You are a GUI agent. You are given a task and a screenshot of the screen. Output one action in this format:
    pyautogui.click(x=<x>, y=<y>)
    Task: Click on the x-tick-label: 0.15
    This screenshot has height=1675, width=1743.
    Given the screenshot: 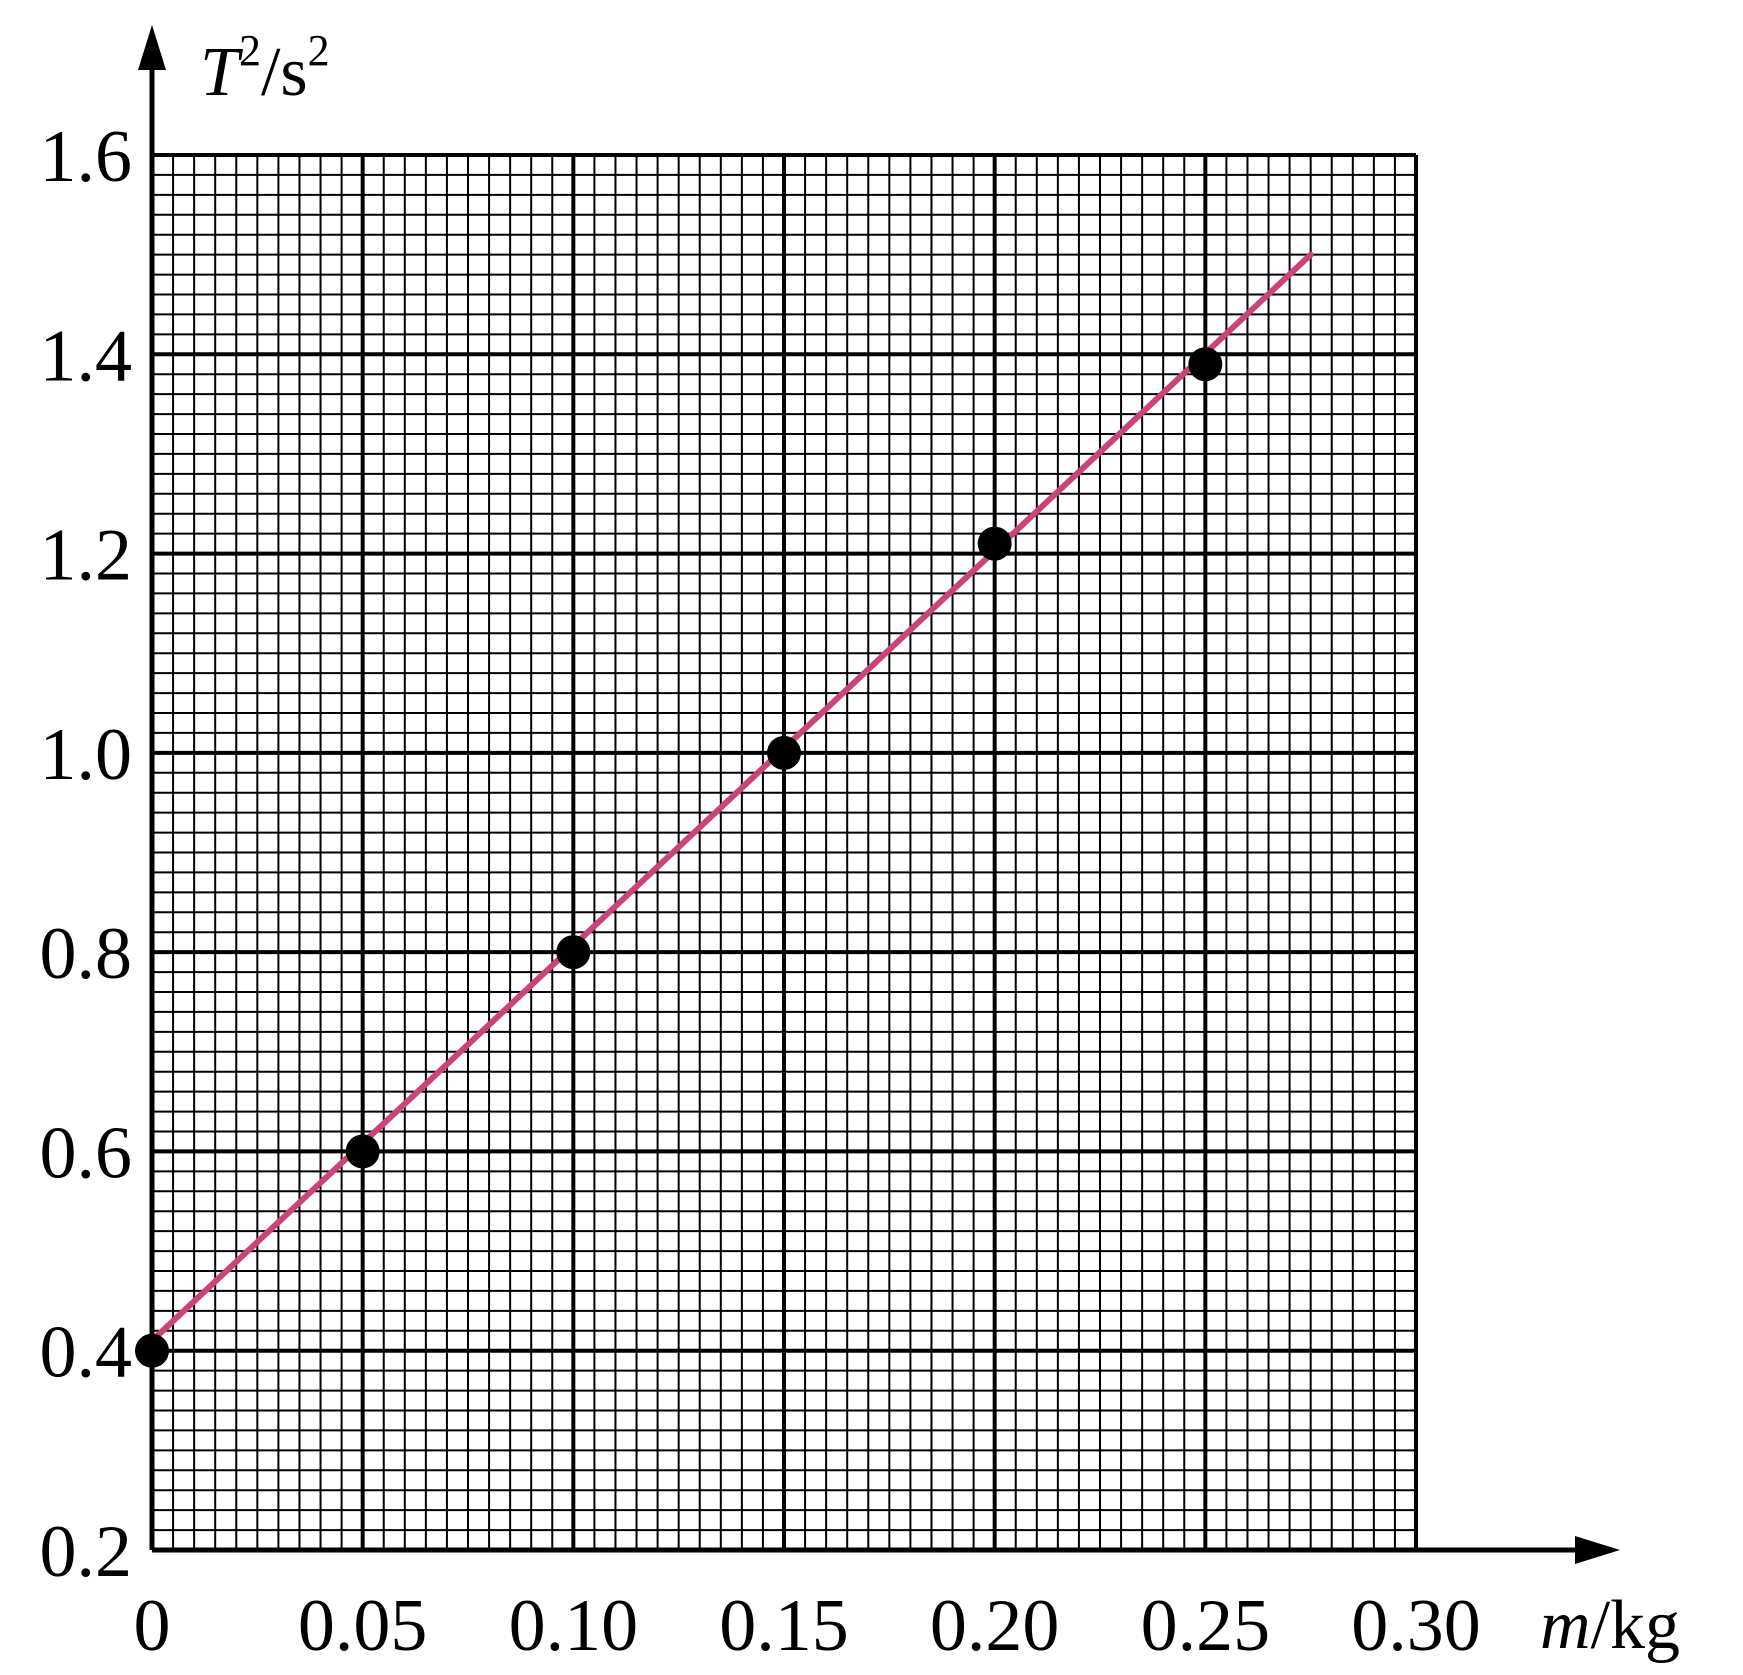 What is the action you would take?
    pyautogui.click(x=784, y=1626)
    